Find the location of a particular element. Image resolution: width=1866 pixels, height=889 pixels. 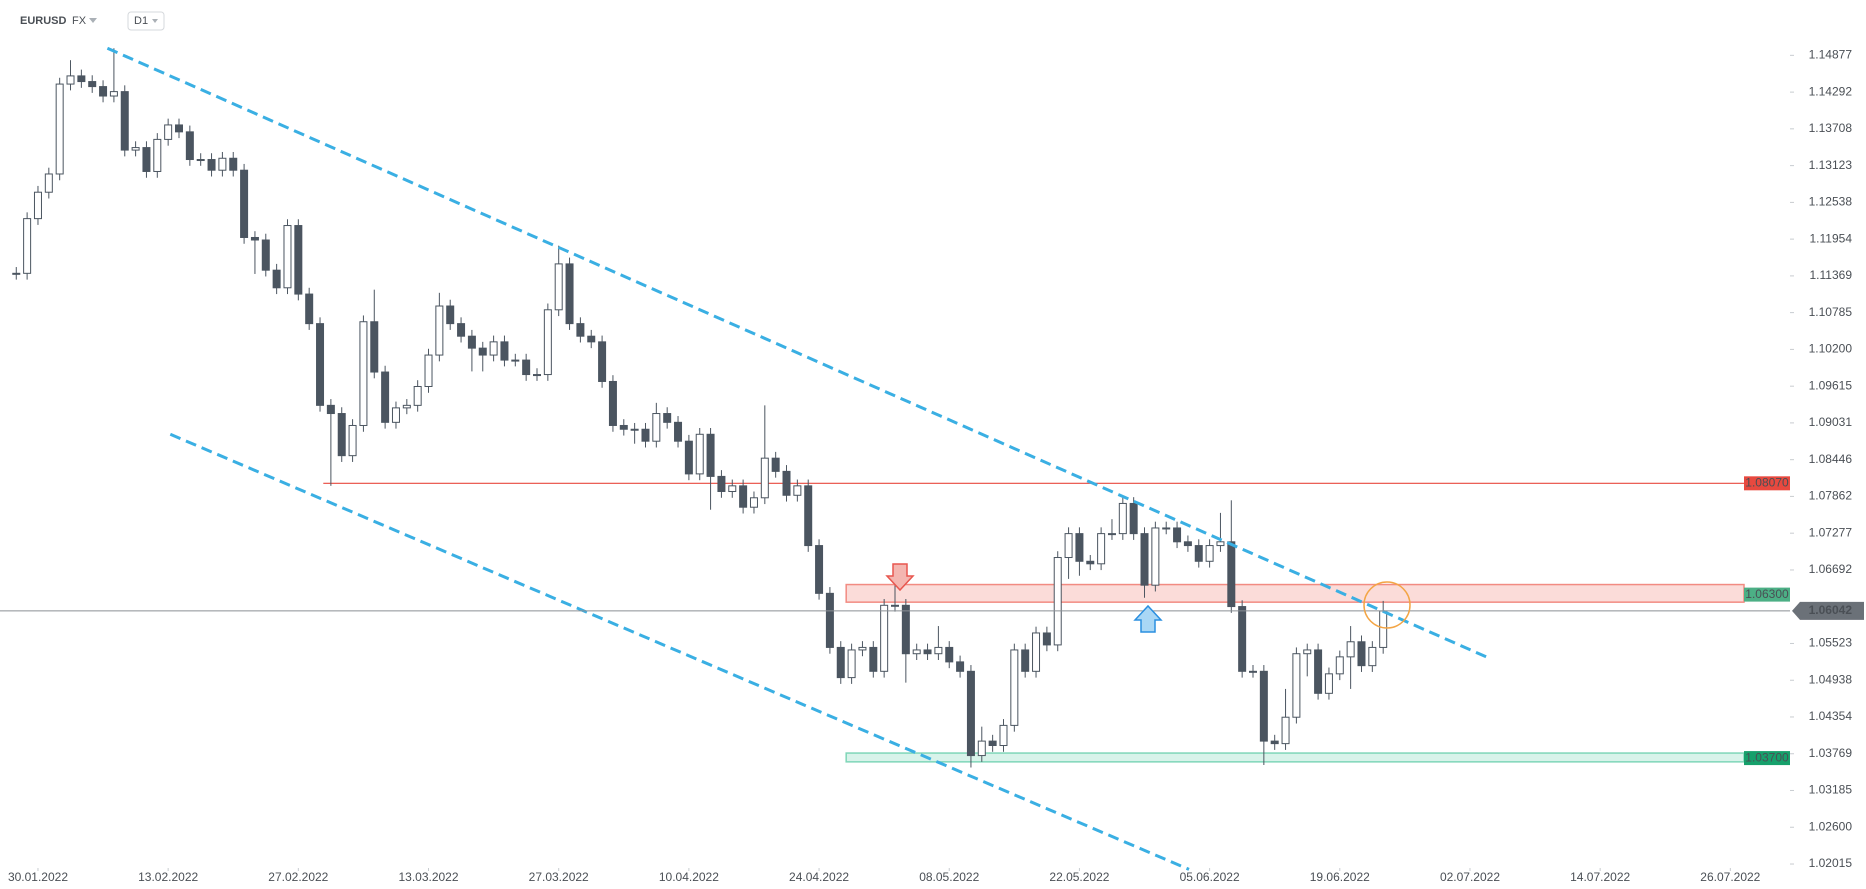

interval-dropdown is located at coordinates (155, 21).